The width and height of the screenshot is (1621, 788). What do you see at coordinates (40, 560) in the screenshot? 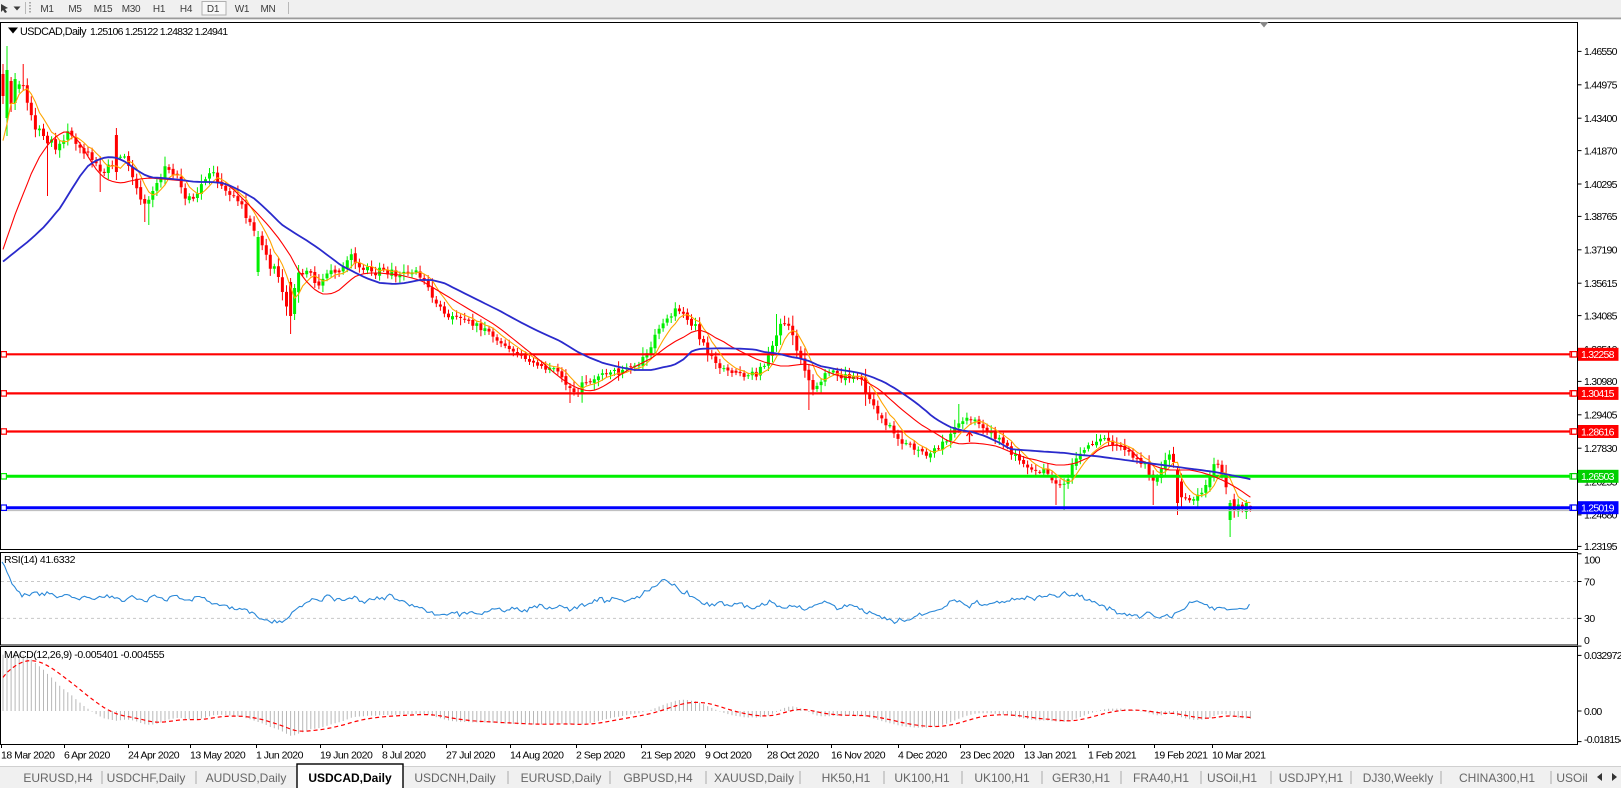
I see `svg-text: RSI(14) 41.6332` at bounding box center [40, 560].